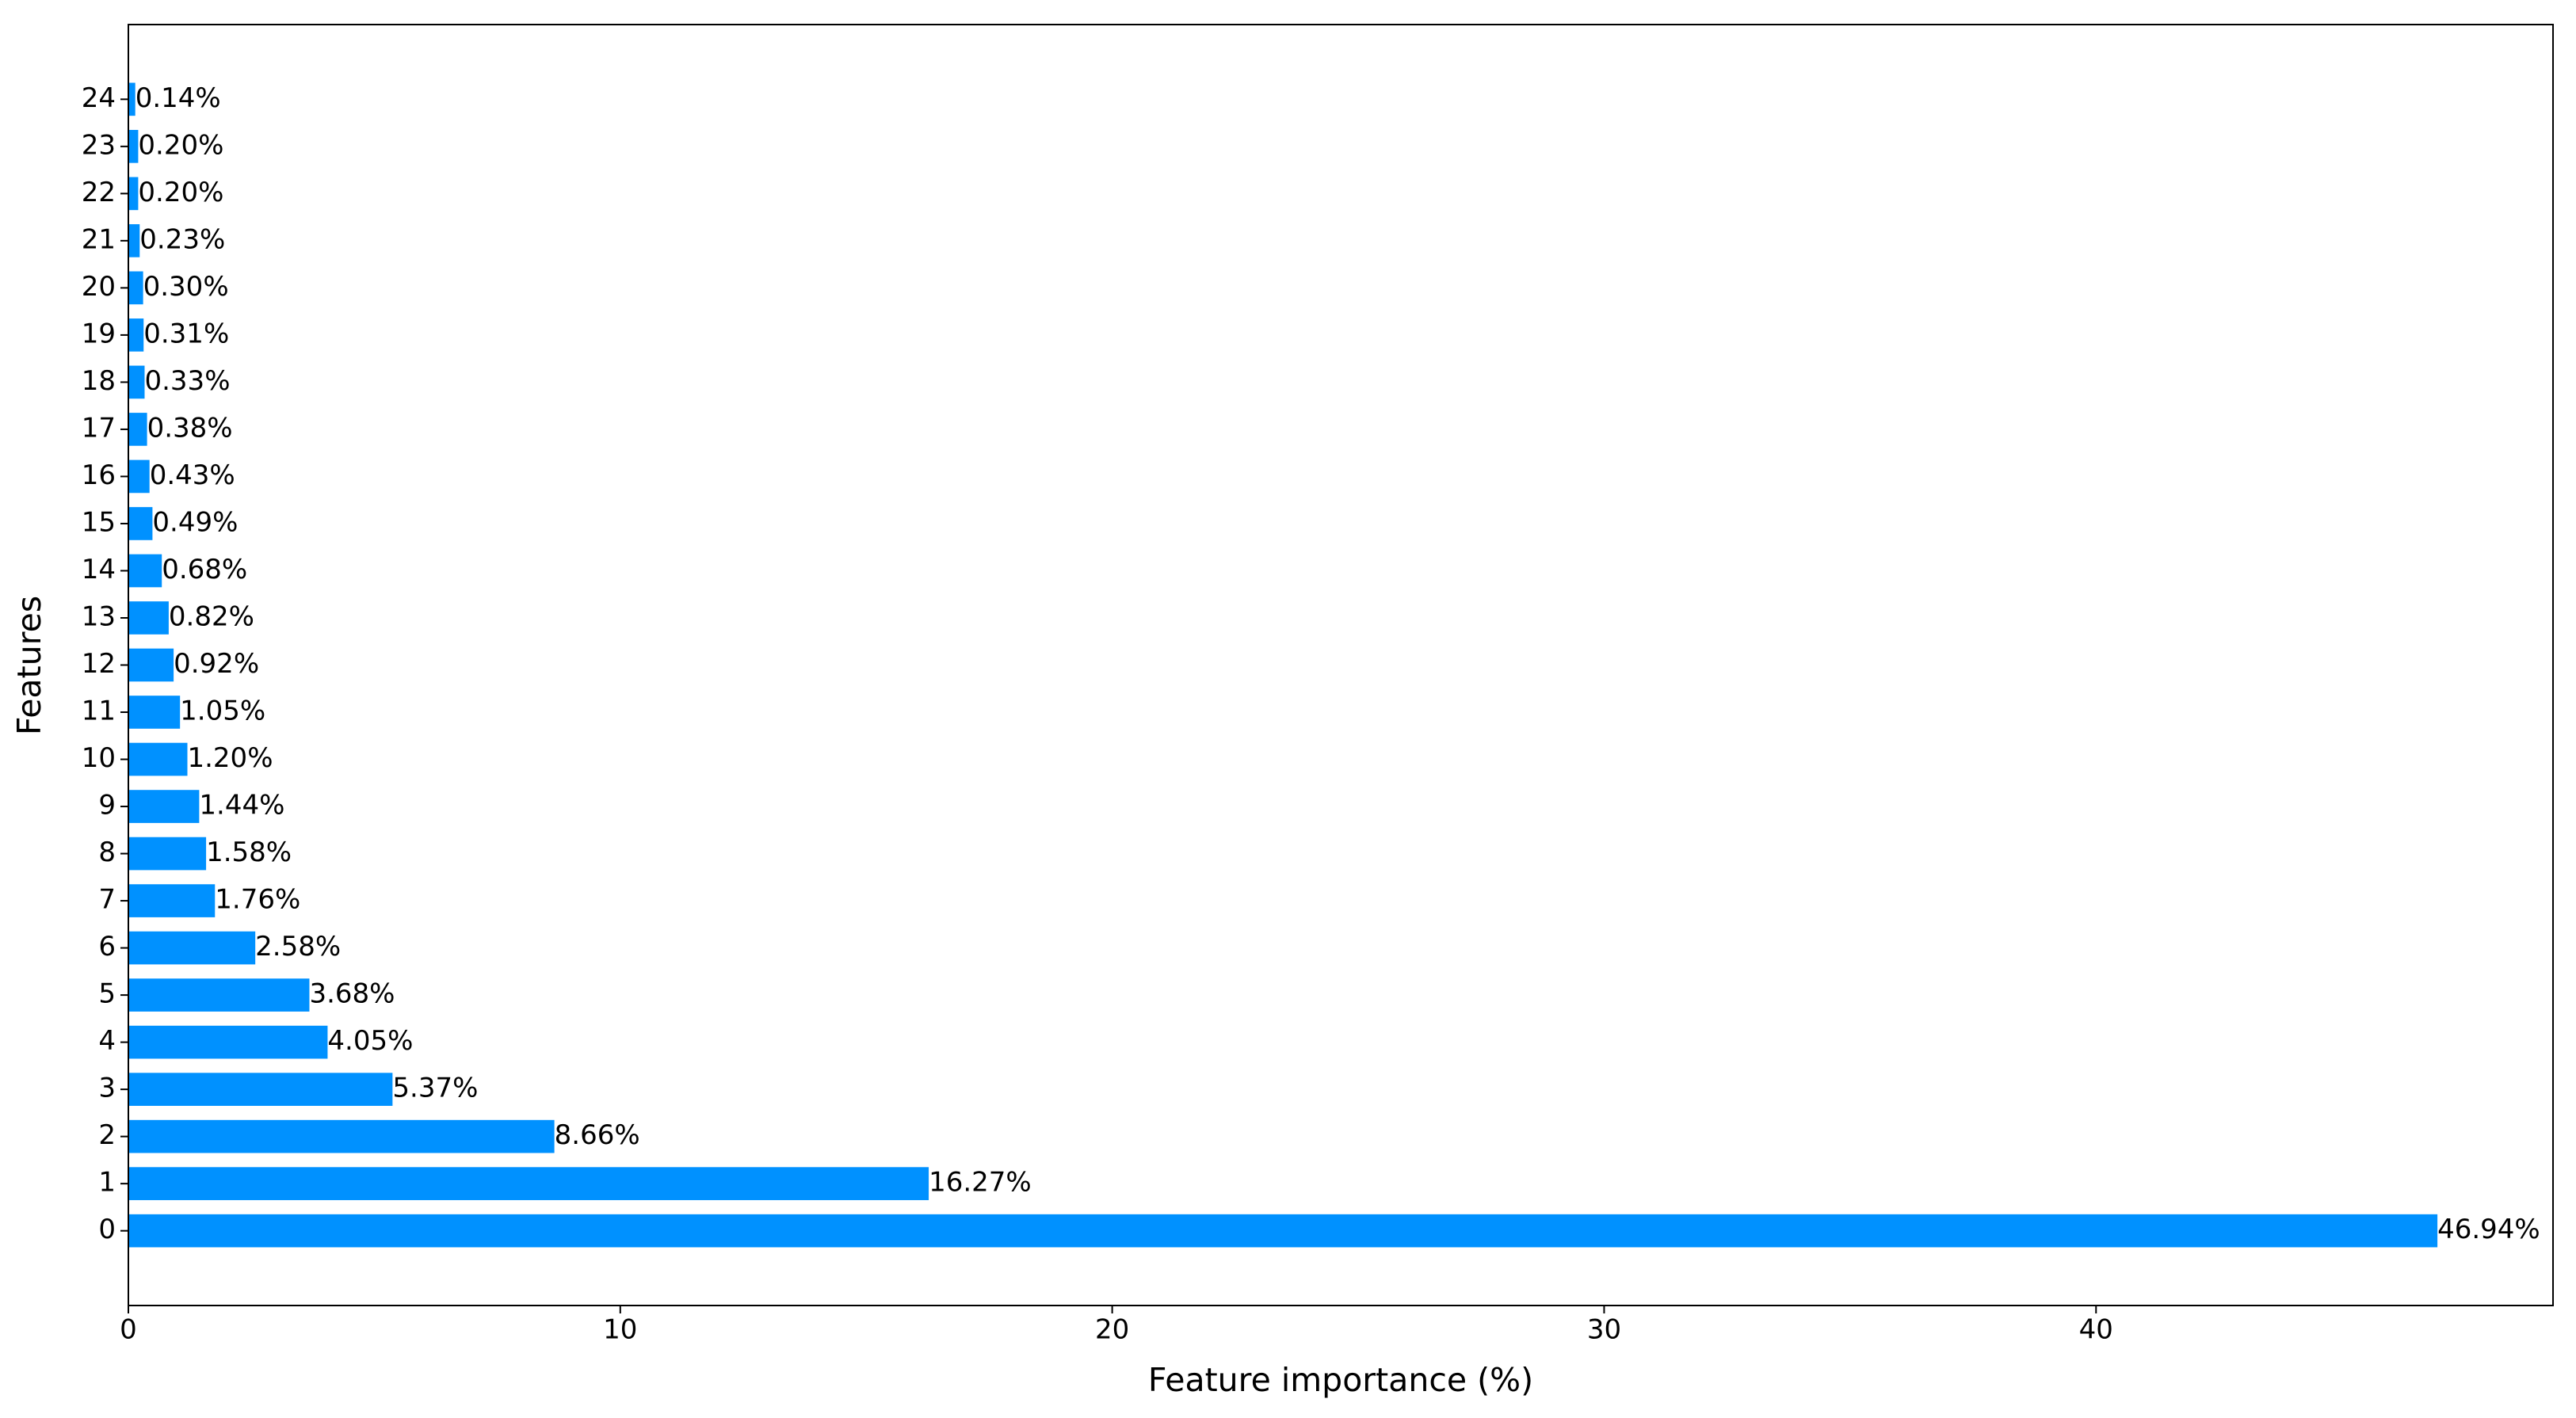 This screenshot has height=1418, width=2576. Describe the element at coordinates (107, 1229) in the screenshot. I see `y-tick-label: 0` at that location.